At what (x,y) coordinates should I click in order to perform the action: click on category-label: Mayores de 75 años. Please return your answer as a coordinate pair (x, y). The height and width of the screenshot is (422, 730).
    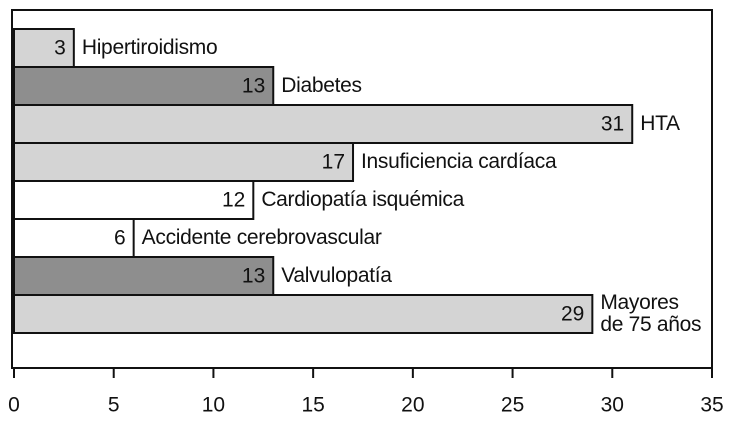
    Looking at the image, I should click on (651, 313).